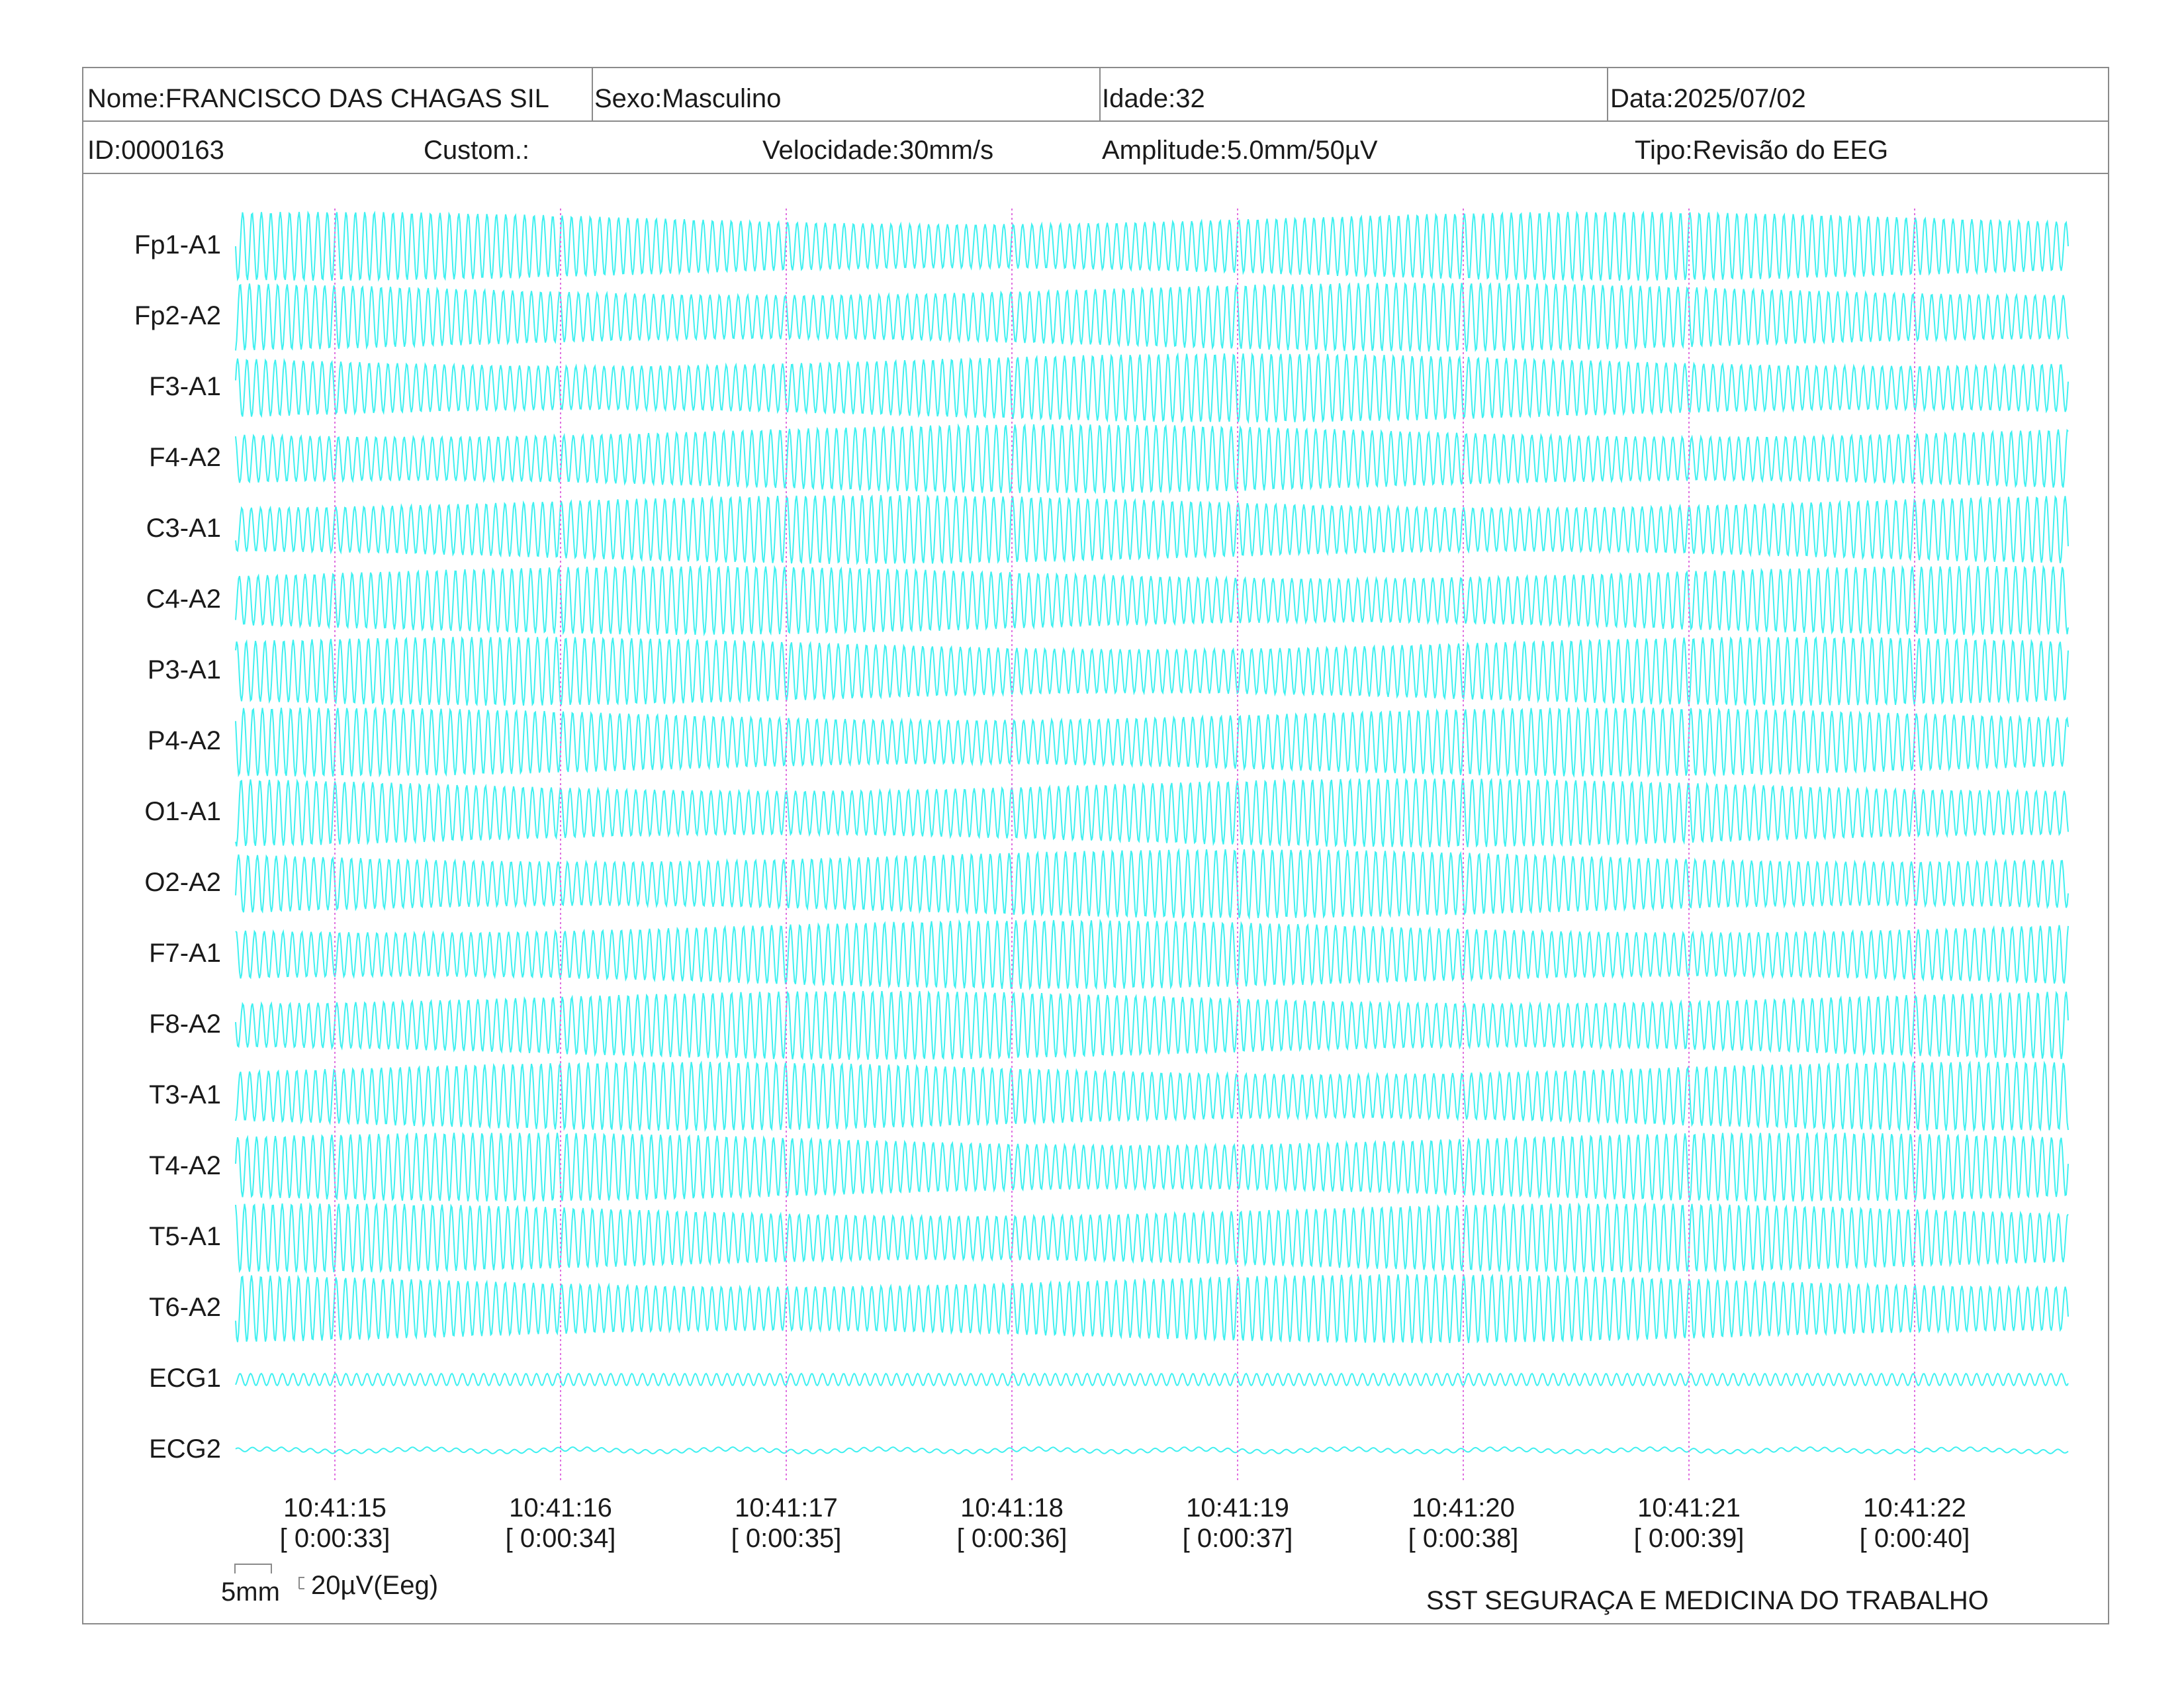 The width and height of the screenshot is (2184, 1688). Describe the element at coordinates (185, 953) in the screenshot. I see `channel-label: F7-A1` at that location.